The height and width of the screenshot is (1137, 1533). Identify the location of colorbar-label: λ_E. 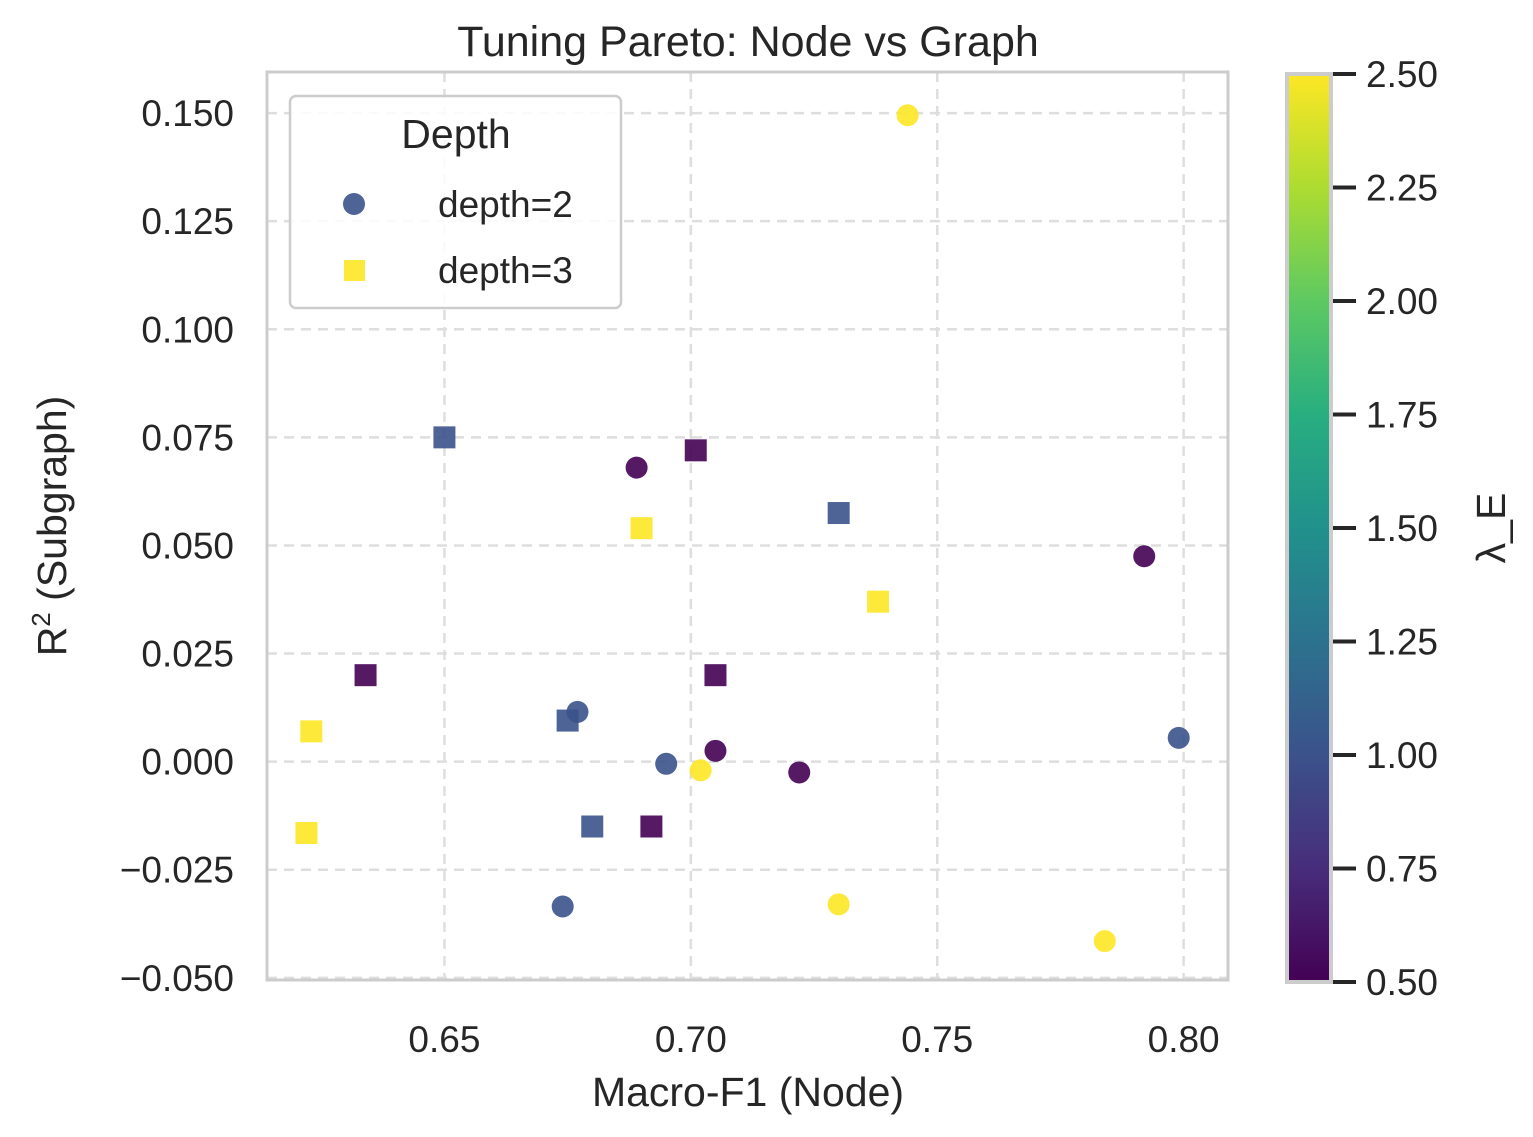
(1491, 528).